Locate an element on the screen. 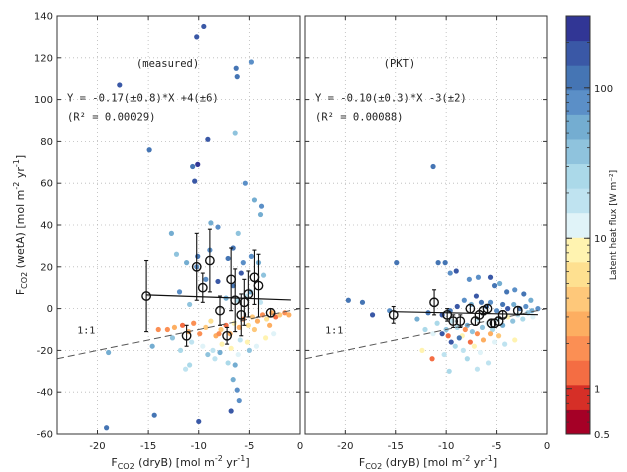 This screenshot has width=627, height=472. y-tick-label: 0 is located at coordinates (50, 309).